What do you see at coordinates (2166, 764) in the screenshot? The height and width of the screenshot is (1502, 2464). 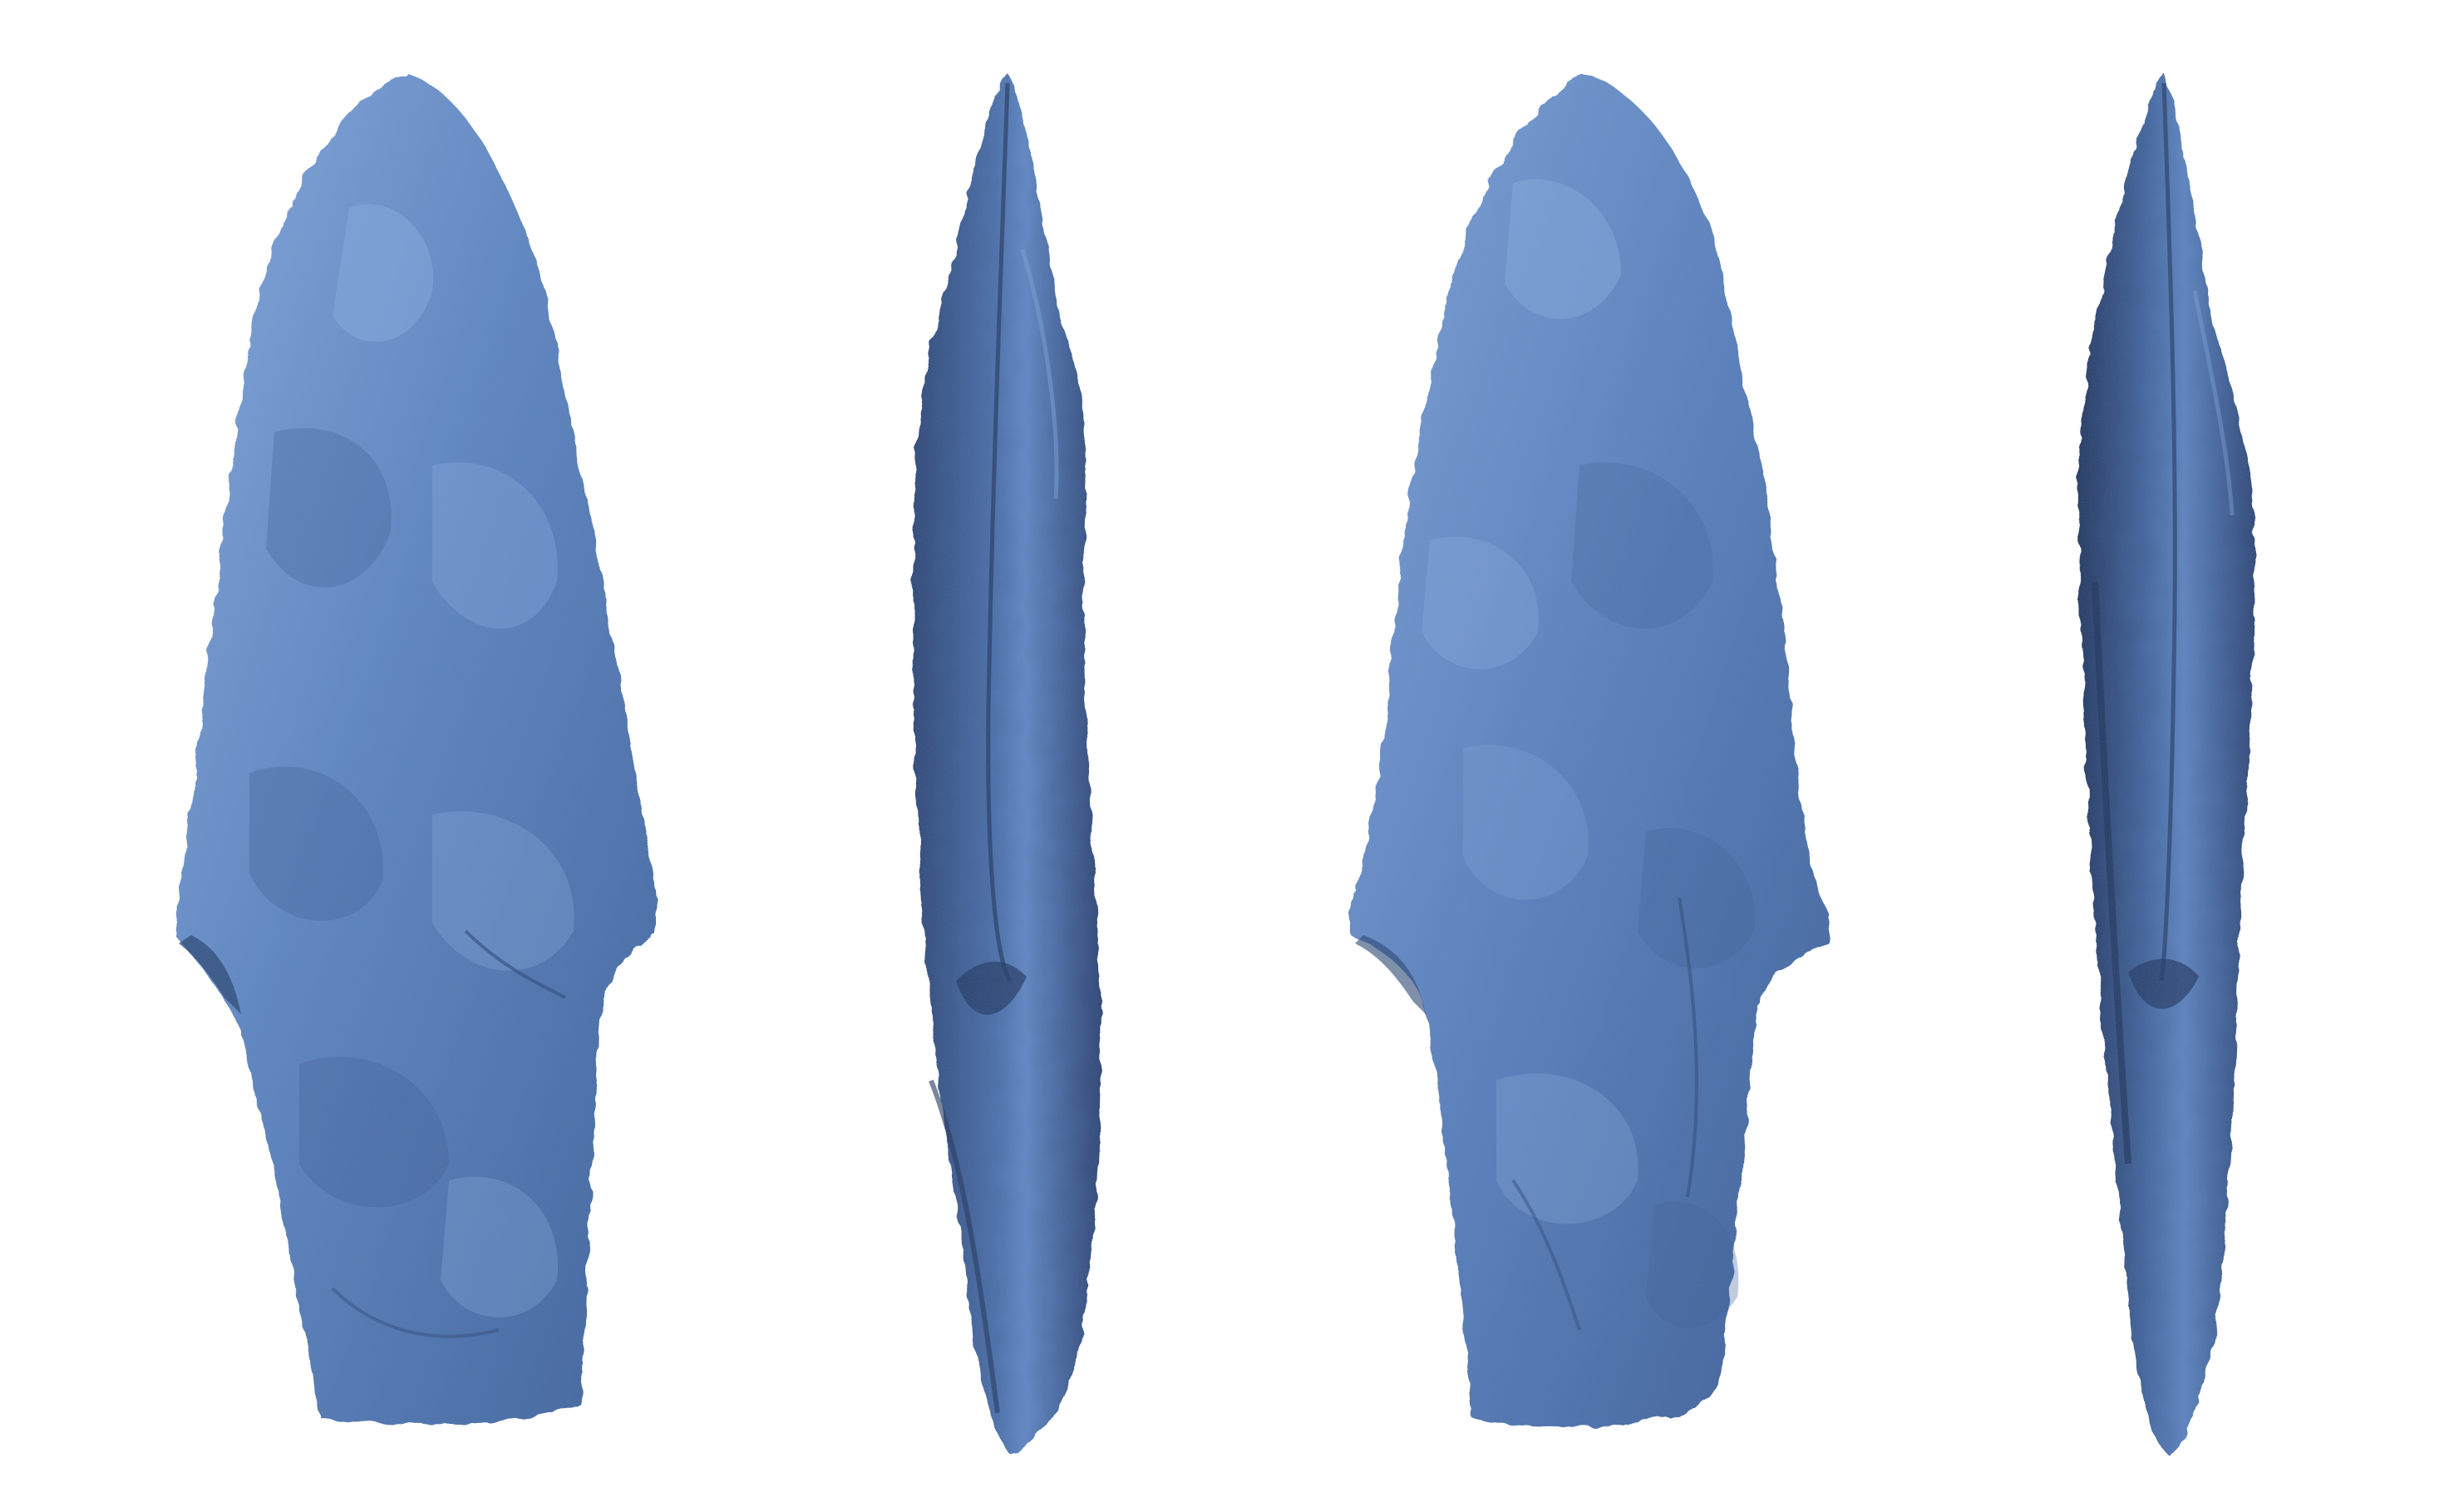 I see `edge-view-right` at bounding box center [2166, 764].